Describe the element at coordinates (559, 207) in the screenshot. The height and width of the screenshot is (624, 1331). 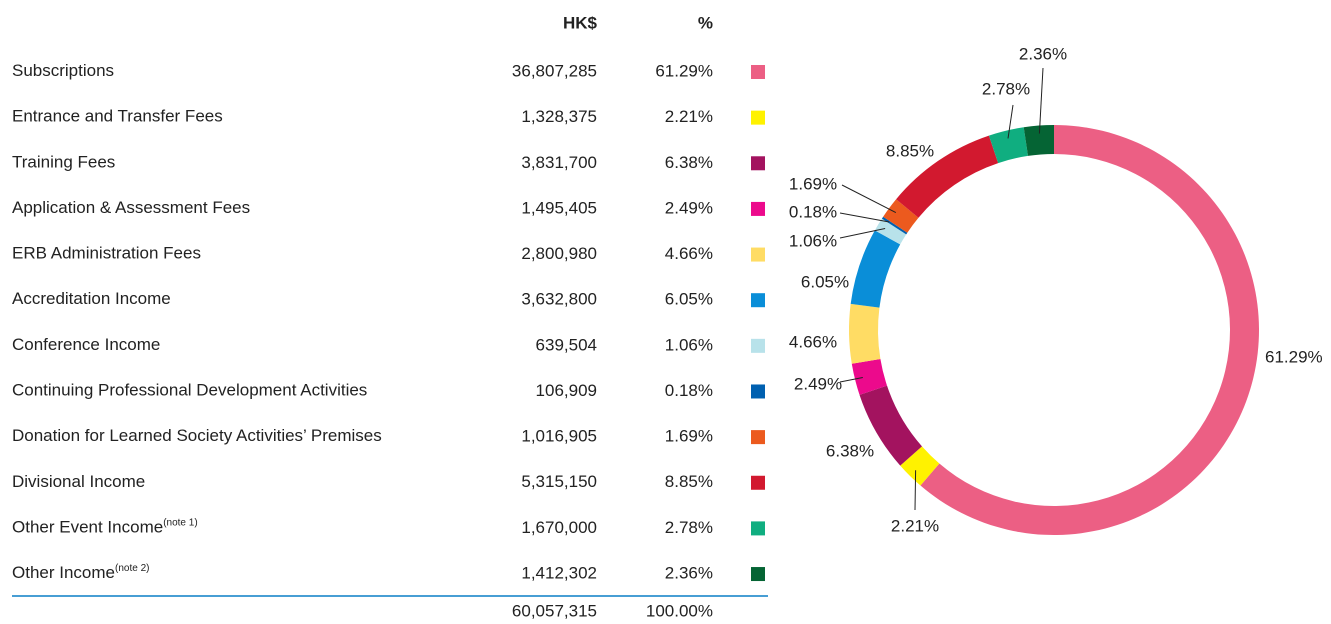
I see `amount: 1,495,405` at that location.